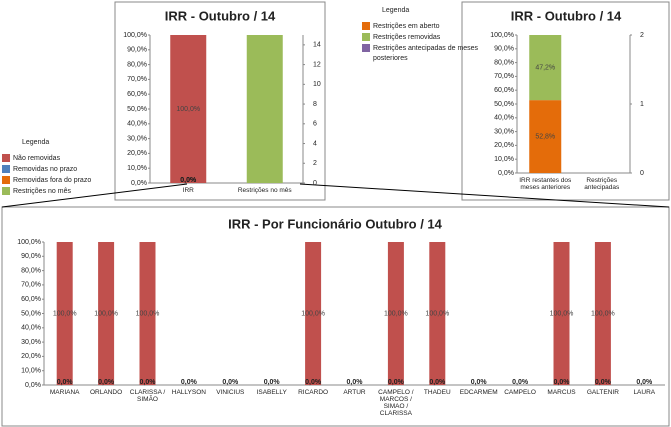 The width and height of the screenshot is (671, 427). I want to click on legend-label: Não removidas, so click(37, 158).